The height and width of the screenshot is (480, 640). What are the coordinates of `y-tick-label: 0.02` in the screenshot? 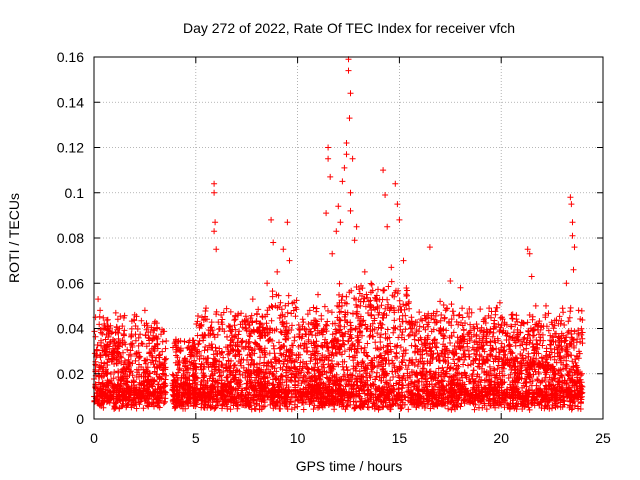 It's located at (70, 374).